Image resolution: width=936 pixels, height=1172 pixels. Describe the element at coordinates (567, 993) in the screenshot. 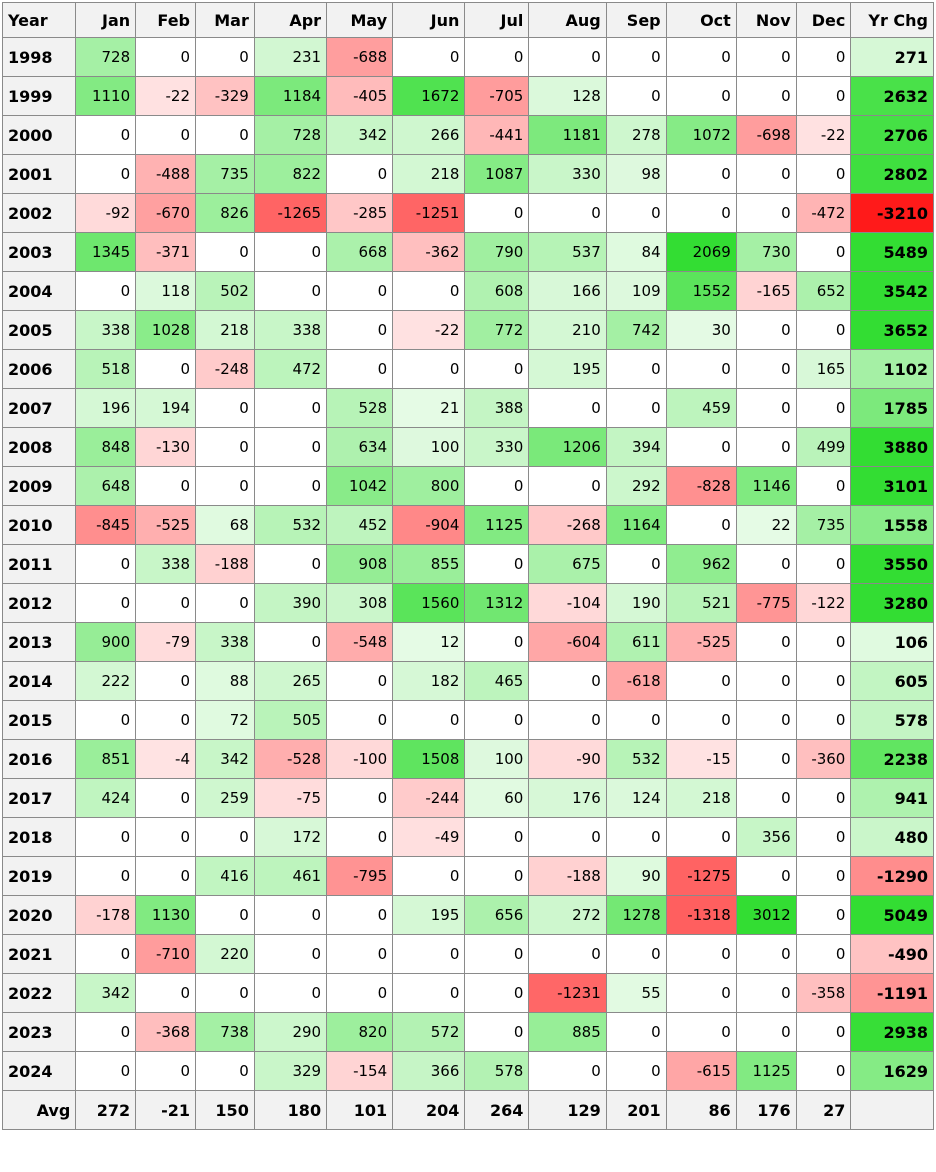

I see `month-value-cell: -1231` at that location.